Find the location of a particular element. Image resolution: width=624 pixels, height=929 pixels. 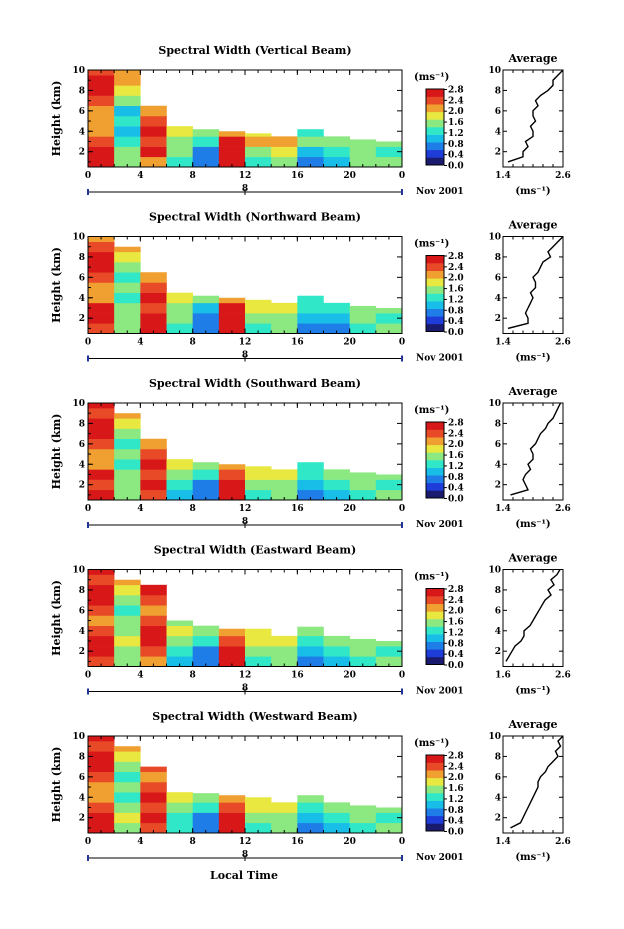

avg-x-axis-label: (ms⁻¹) is located at coordinates (532, 691).